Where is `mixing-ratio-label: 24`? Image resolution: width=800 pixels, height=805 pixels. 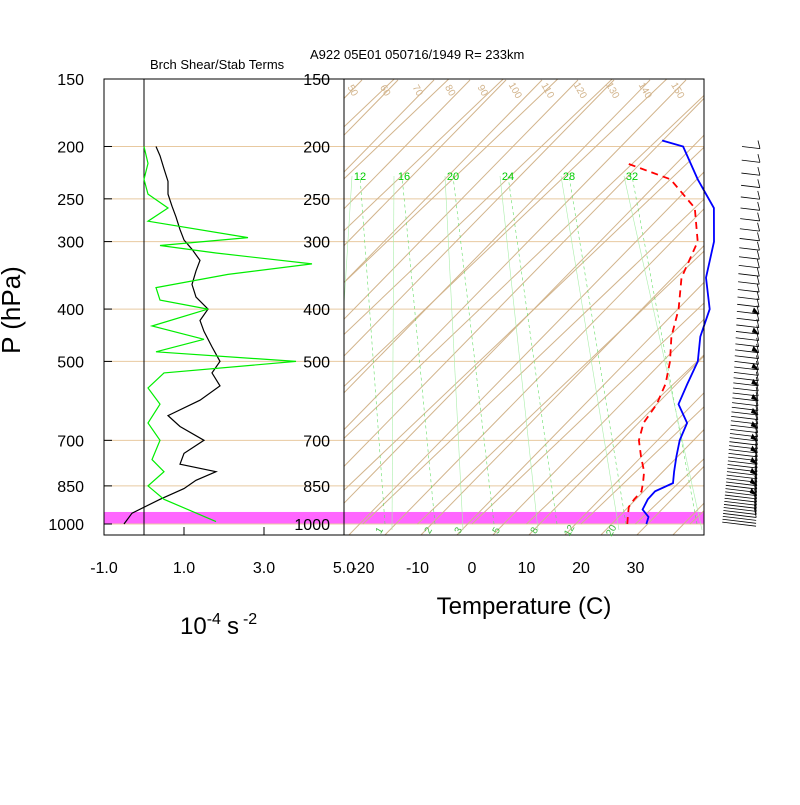
mixing-ratio-label: 24 is located at coordinates (508, 177).